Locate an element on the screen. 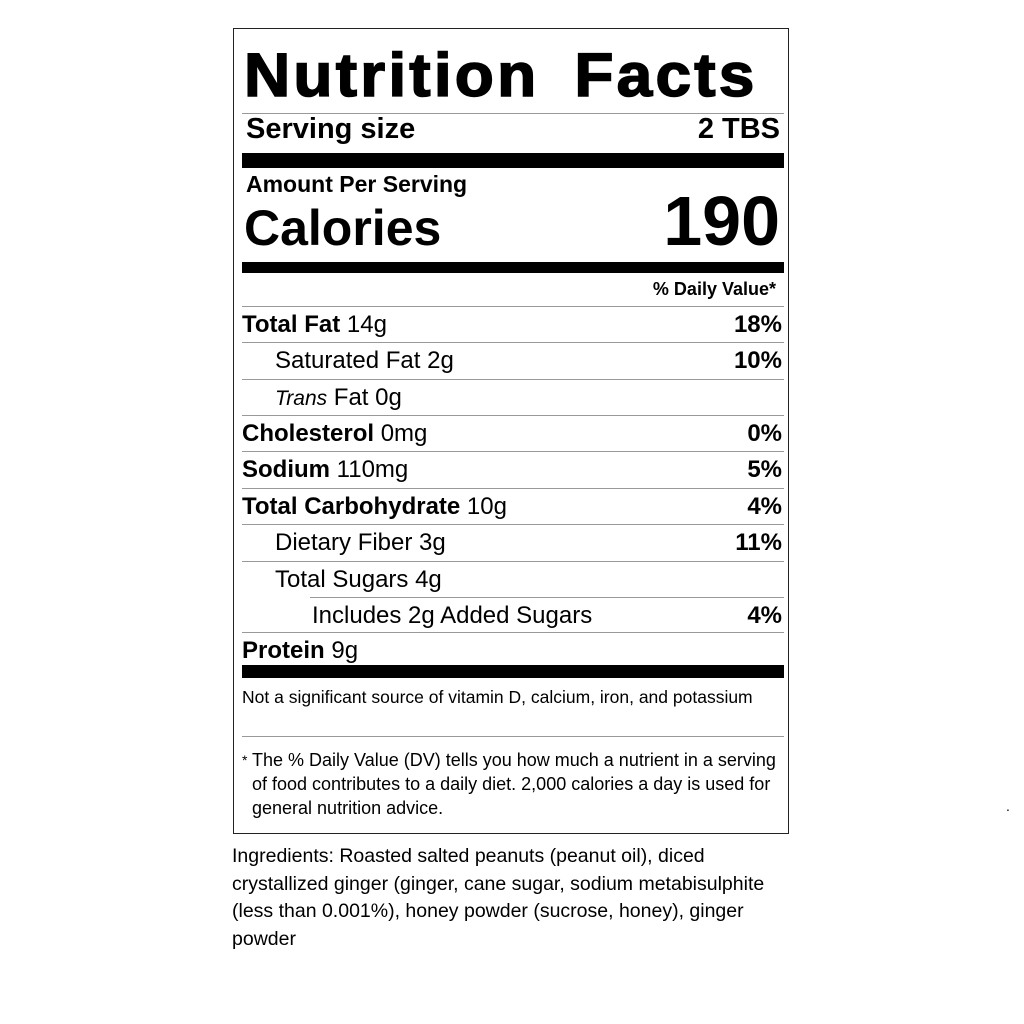 The width and height of the screenshot is (1024, 1024). nutrient-daily-value: 10% is located at coordinates (757, 360).